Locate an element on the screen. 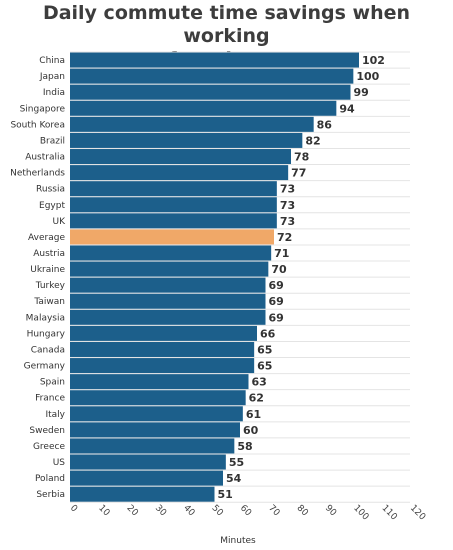 This screenshot has width=453, height=550. value-label: 58 is located at coordinates (244, 446).